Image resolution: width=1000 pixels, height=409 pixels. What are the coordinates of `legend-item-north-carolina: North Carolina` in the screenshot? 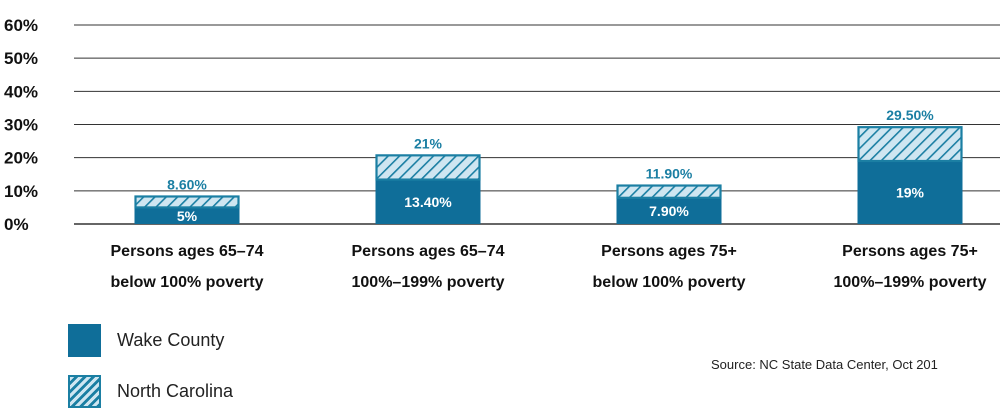 It's located at (150, 391).